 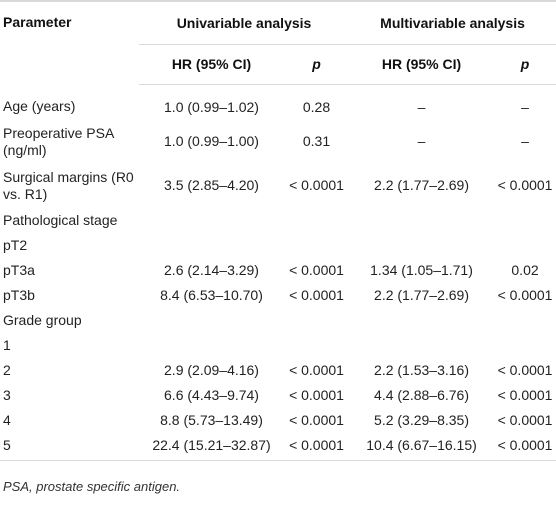 I want to click on row-label: pT3a, so click(x=19, y=269).